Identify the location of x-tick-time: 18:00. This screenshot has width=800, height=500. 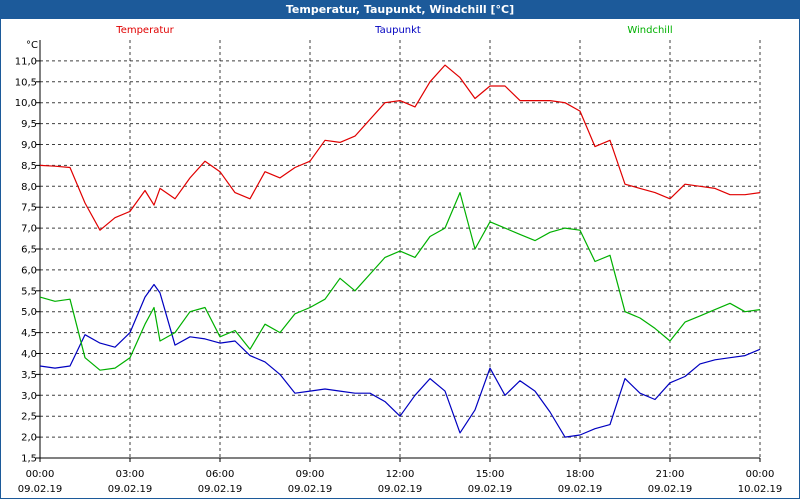
(580, 474).